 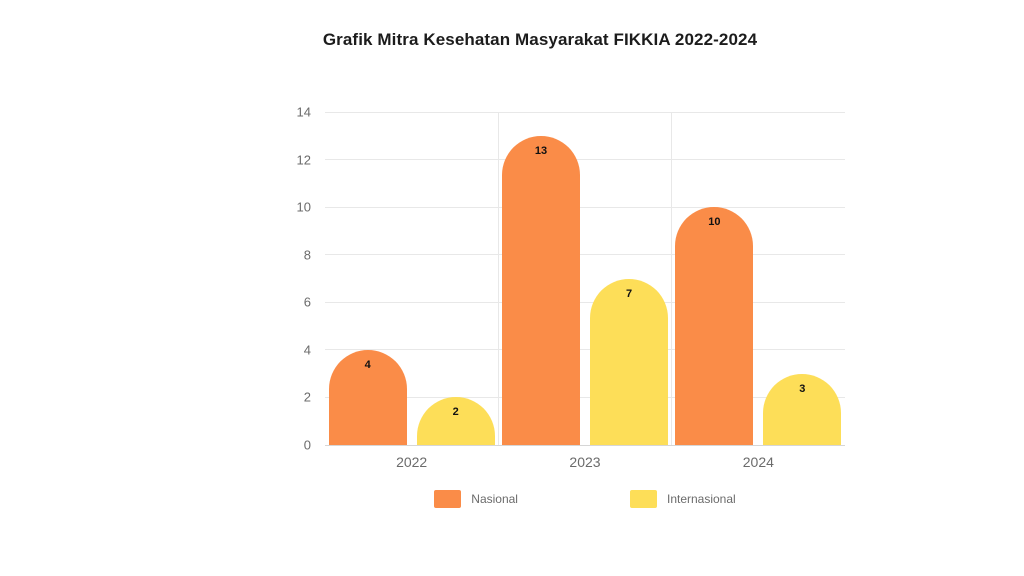 What do you see at coordinates (802, 388) in the screenshot?
I see `bar-value-label-internasional-2024: 3` at bounding box center [802, 388].